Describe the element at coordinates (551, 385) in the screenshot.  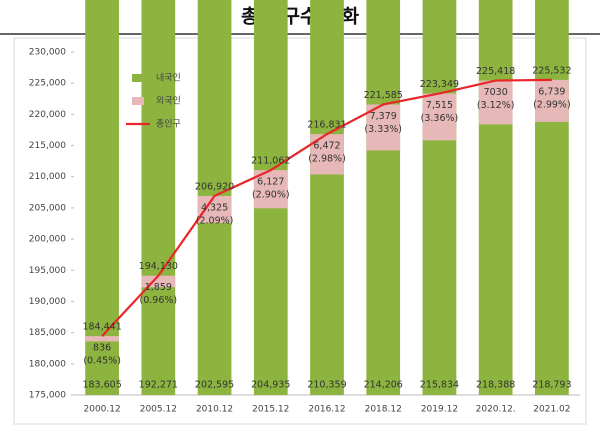
I see `bar-label: 218,793` at that location.